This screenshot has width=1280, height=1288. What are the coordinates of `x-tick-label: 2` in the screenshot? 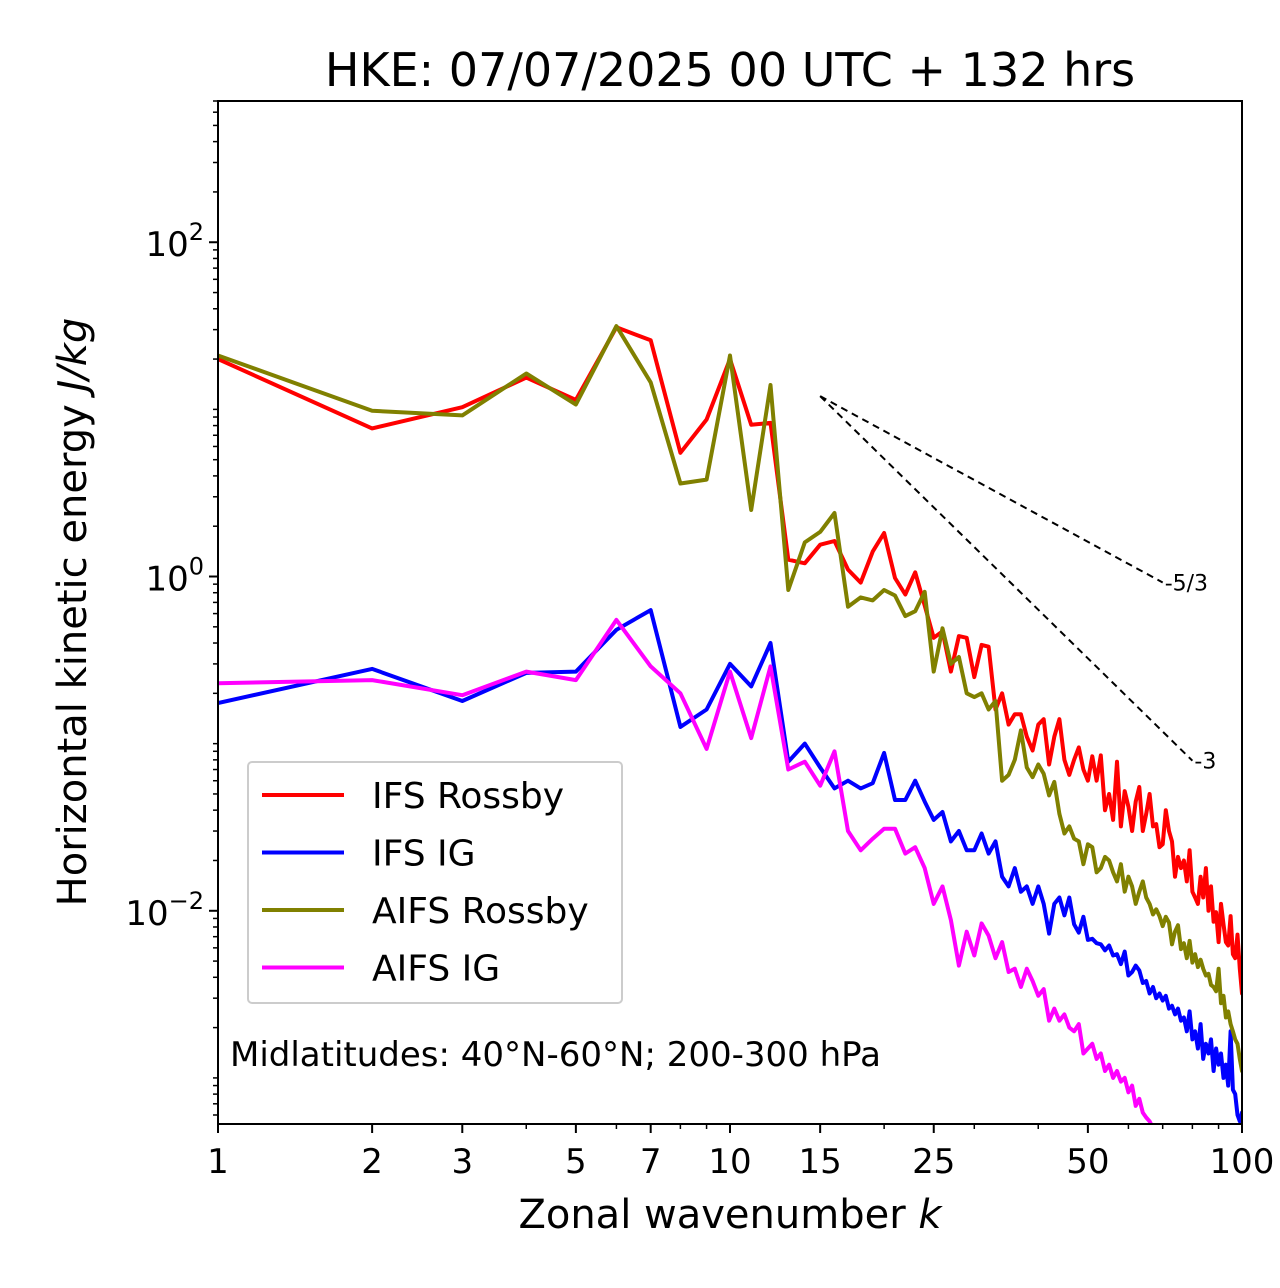 It's located at (372, 1162).